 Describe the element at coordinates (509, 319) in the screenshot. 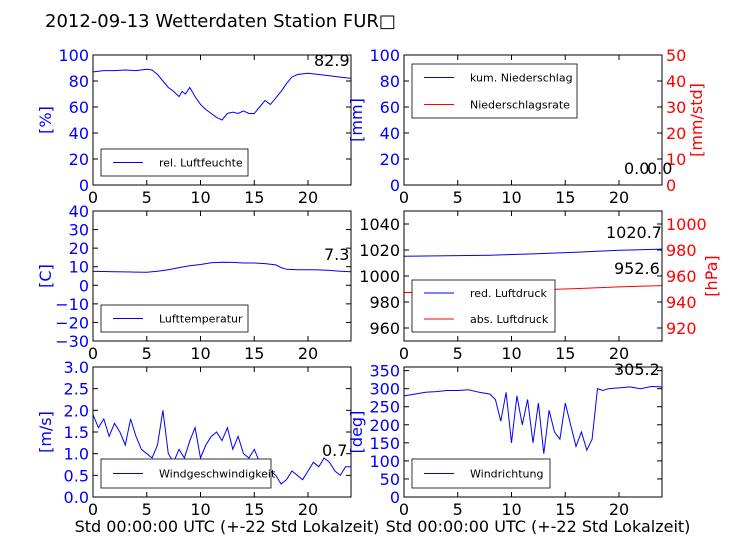

I see `legend-label: abs. Luftdruck` at that location.